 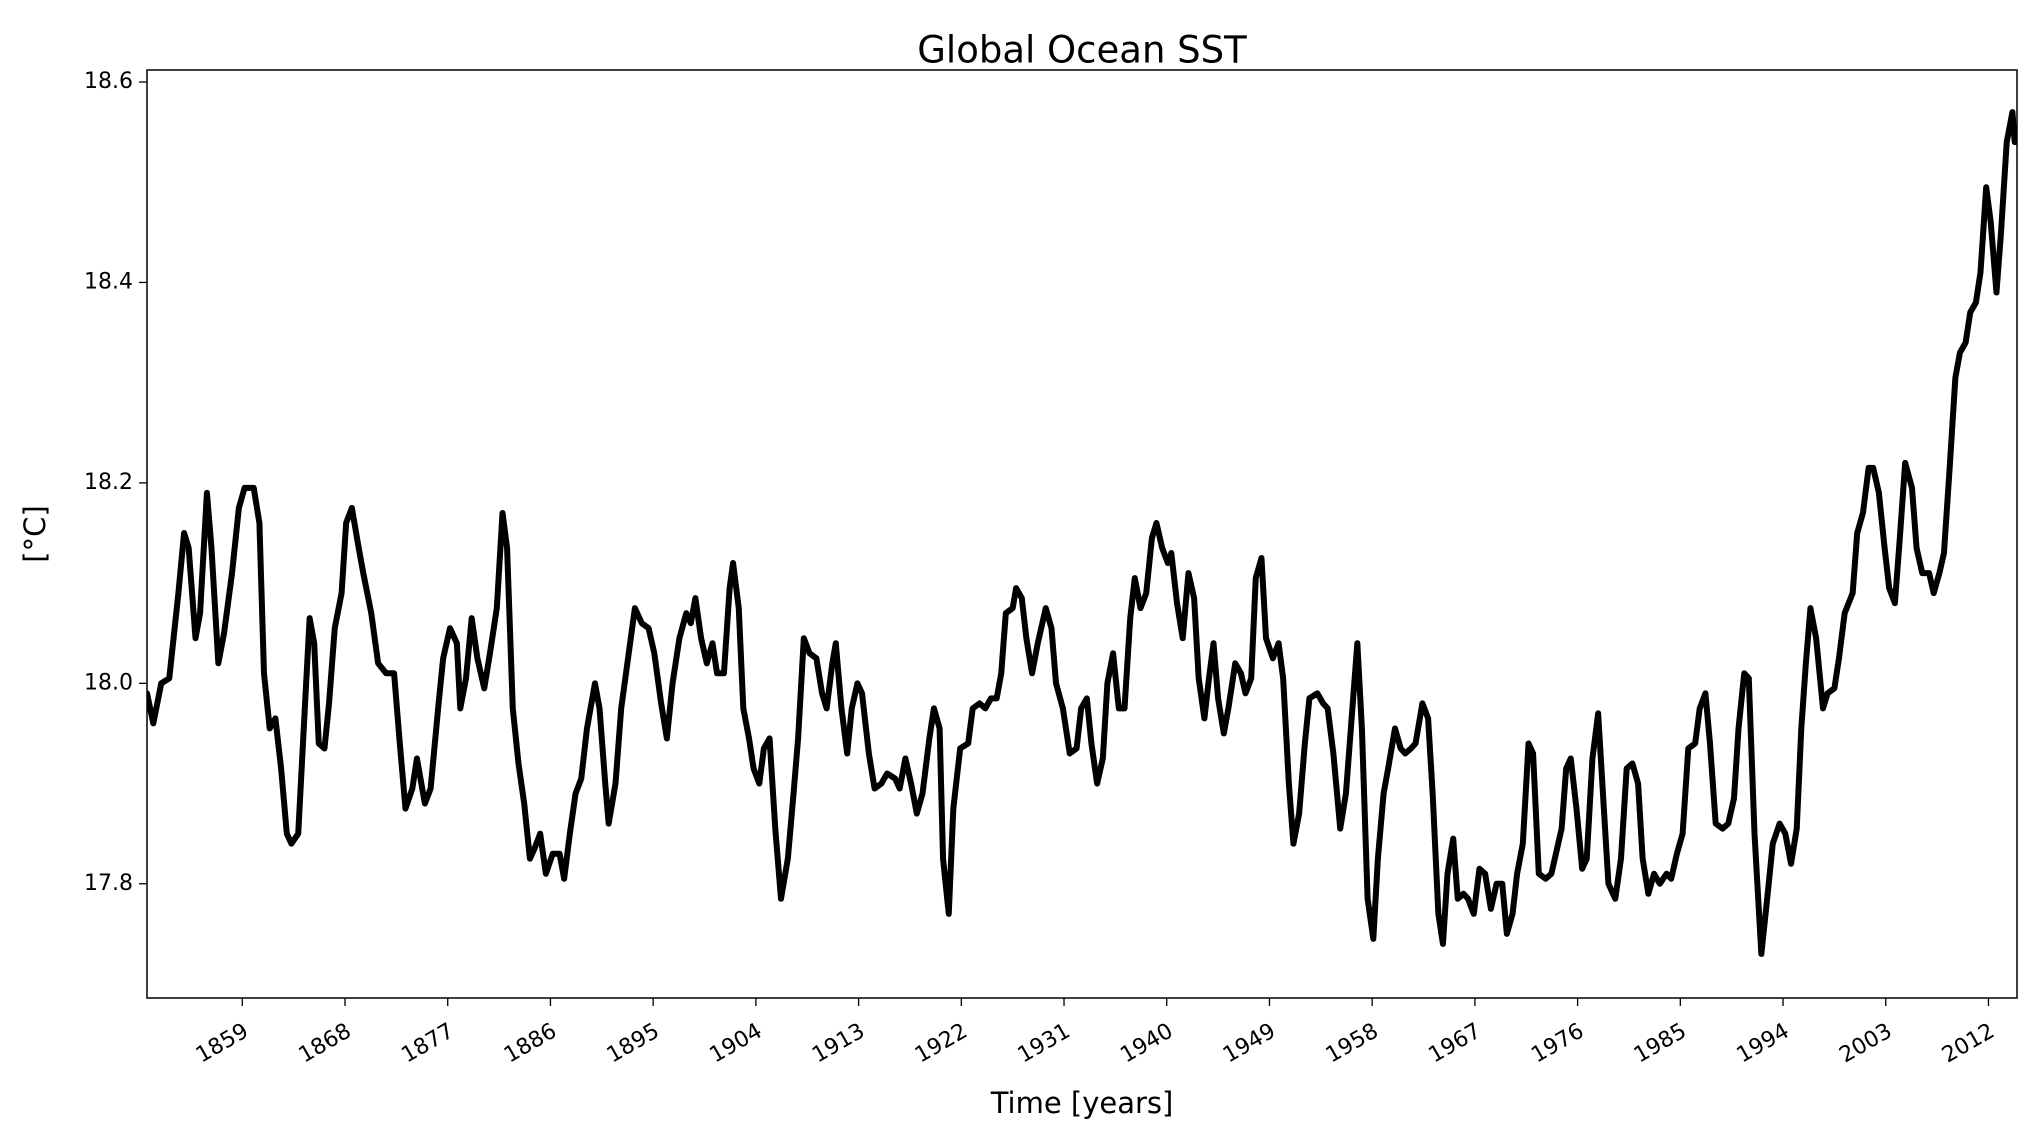 I want to click on x-tick-label: 1895, so click(x=633, y=1044).